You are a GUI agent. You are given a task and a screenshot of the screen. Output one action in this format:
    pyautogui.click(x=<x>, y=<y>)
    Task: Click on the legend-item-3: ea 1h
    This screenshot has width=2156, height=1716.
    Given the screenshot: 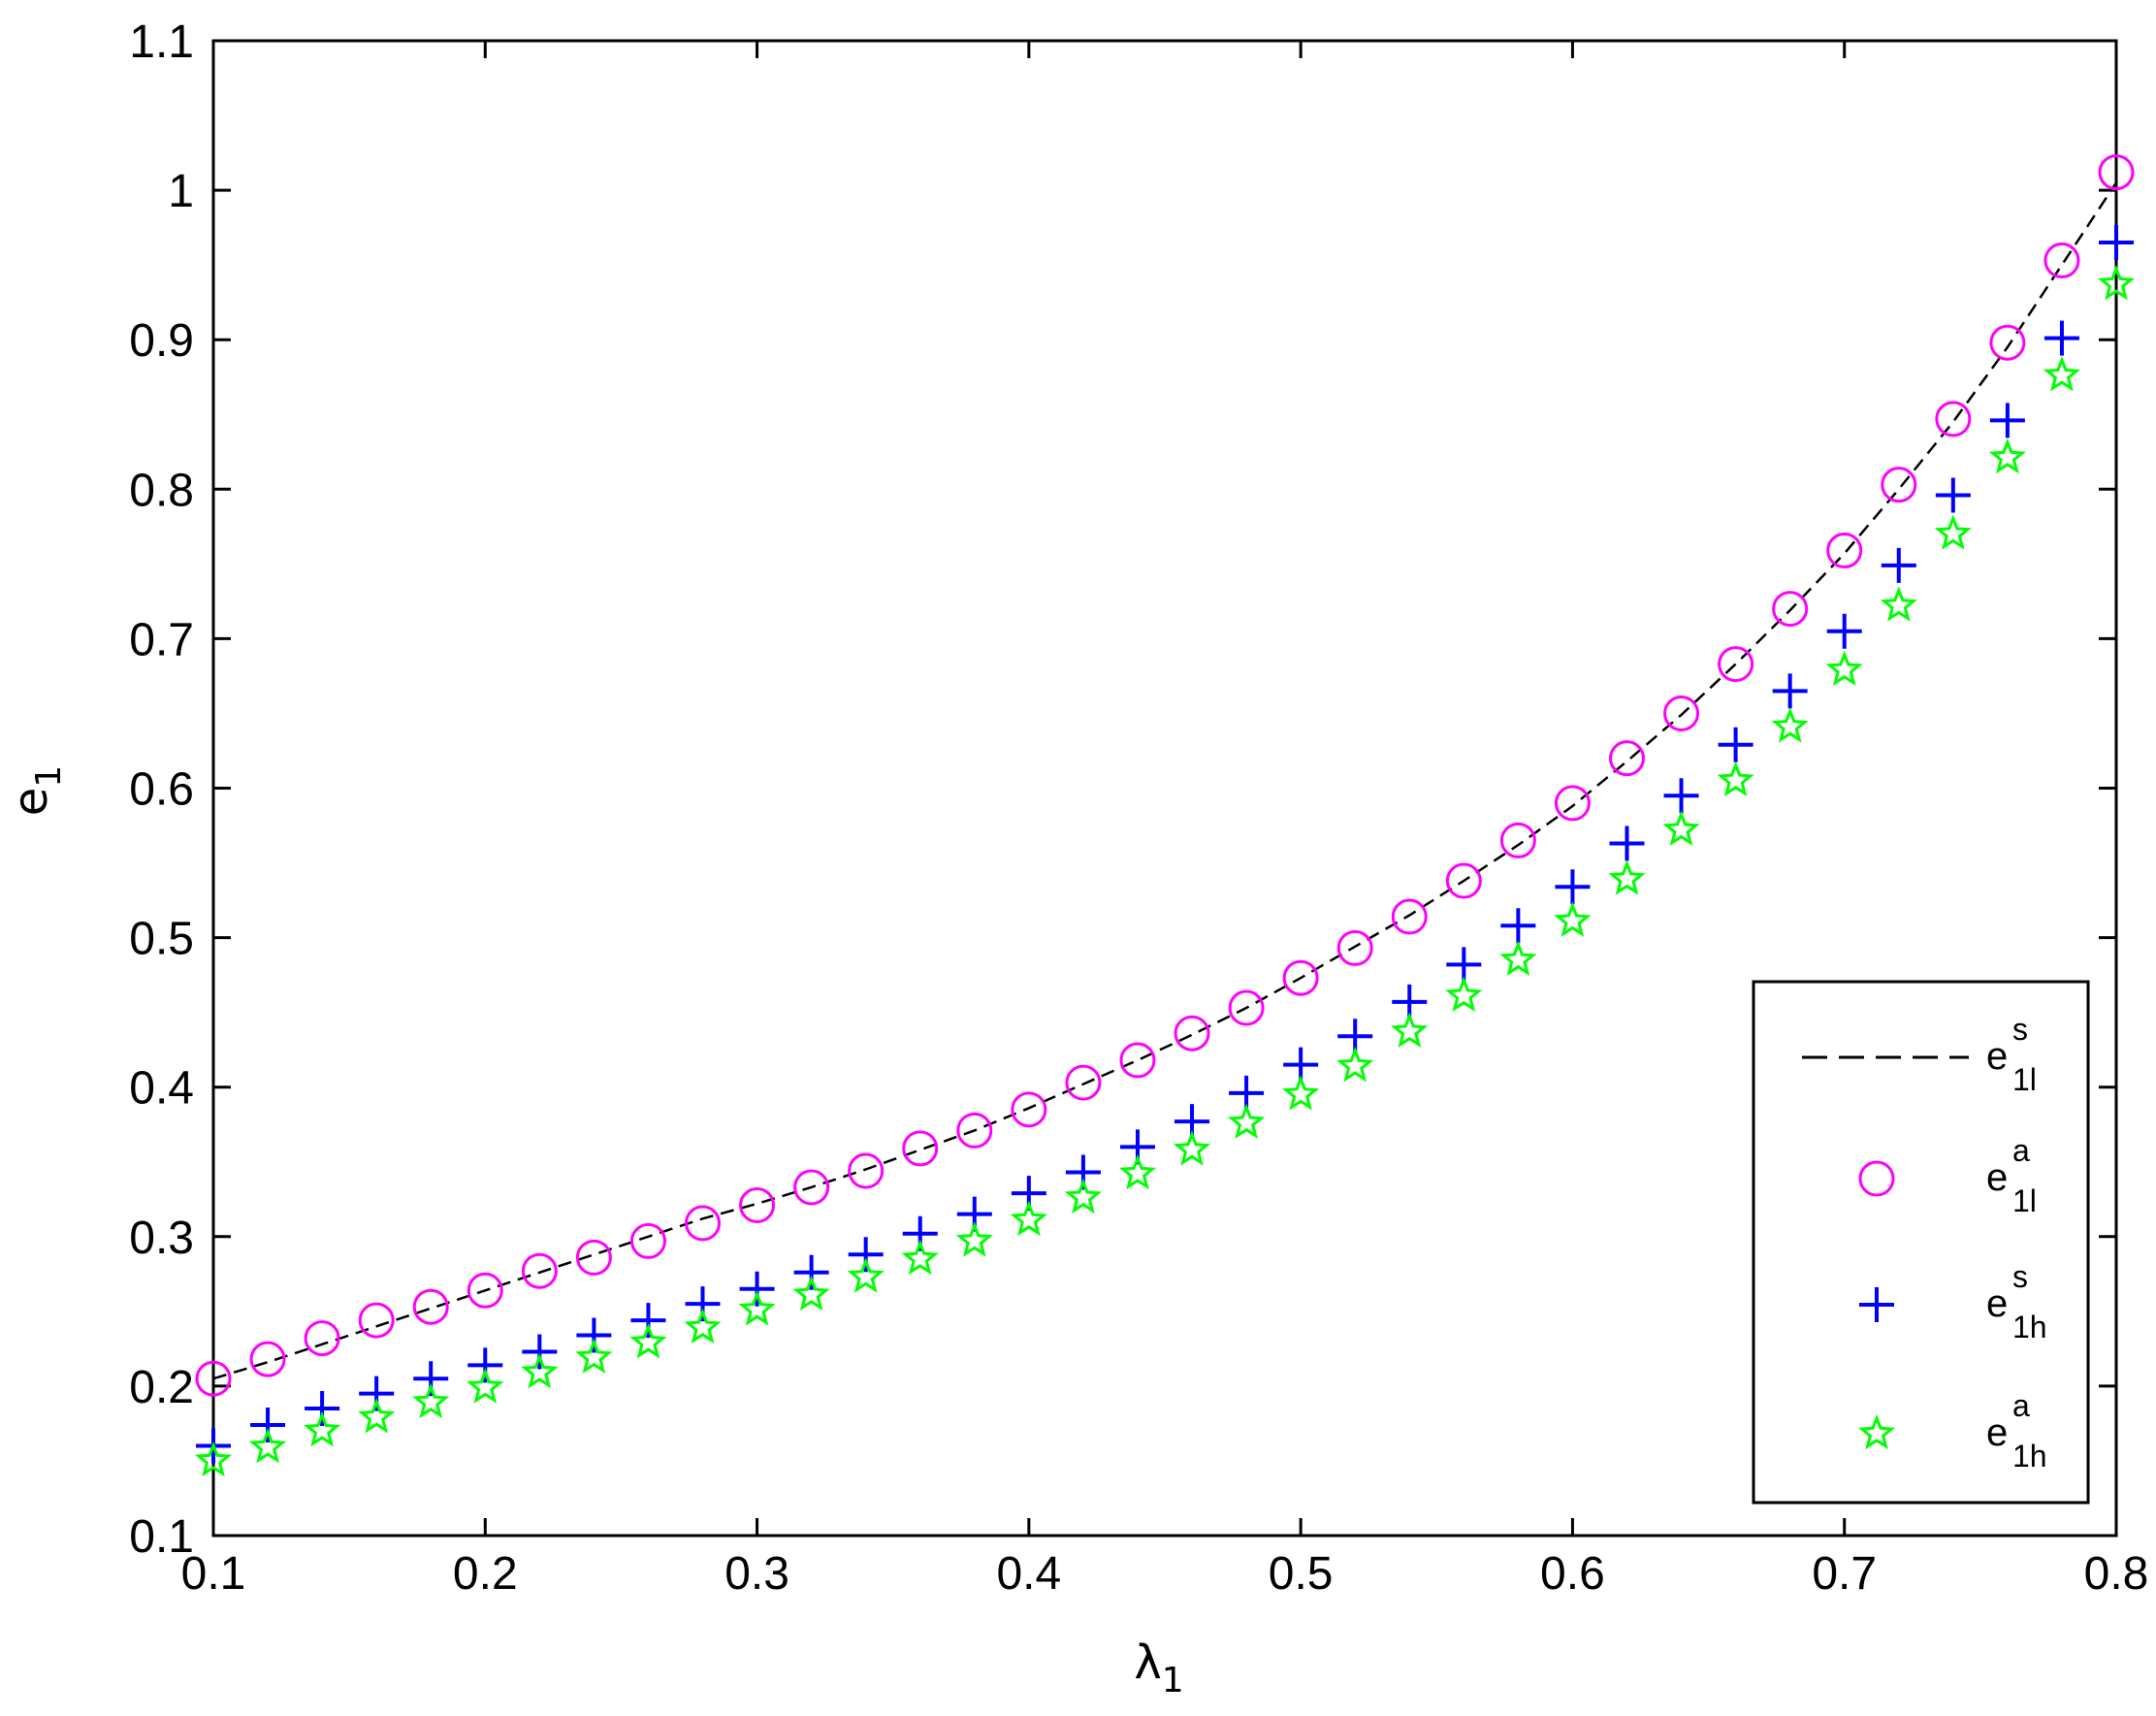 What is the action you would take?
    pyautogui.click(x=1952, y=1431)
    